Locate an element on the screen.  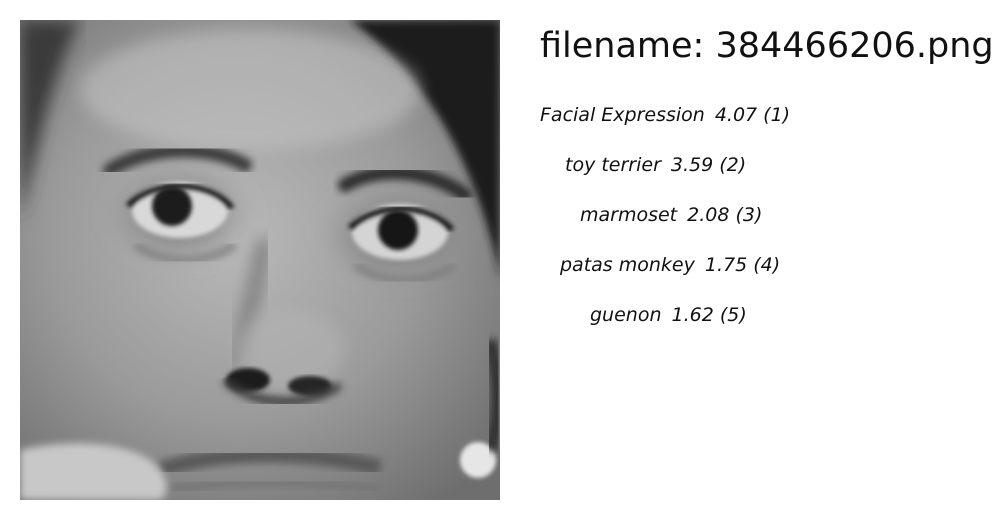
prediction-label: marmoset is located at coordinates (629, 215).